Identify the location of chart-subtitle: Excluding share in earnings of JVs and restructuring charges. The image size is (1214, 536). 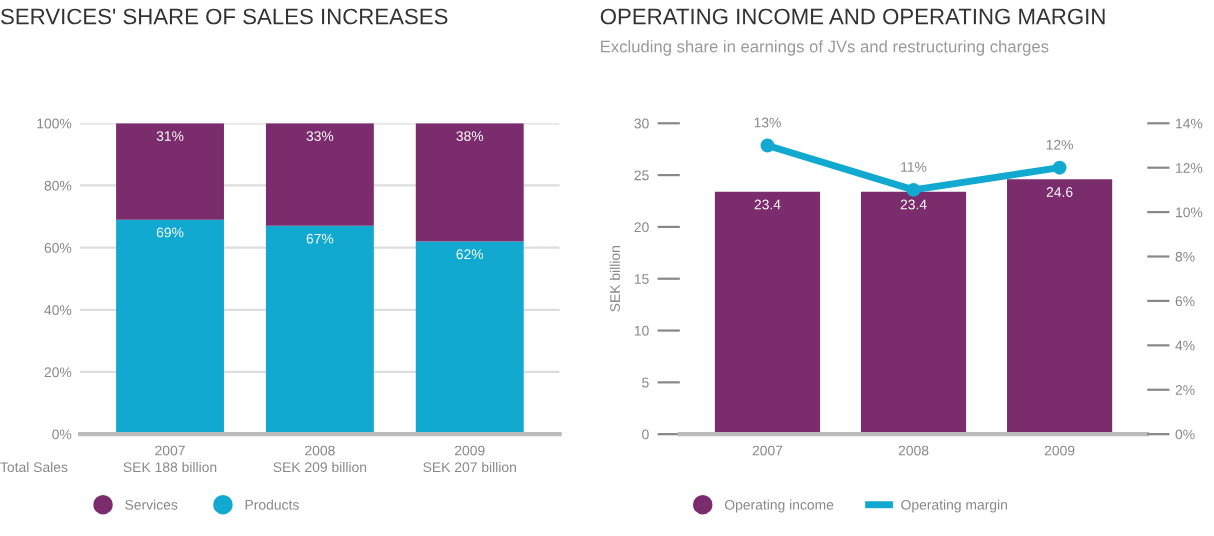
(825, 48).